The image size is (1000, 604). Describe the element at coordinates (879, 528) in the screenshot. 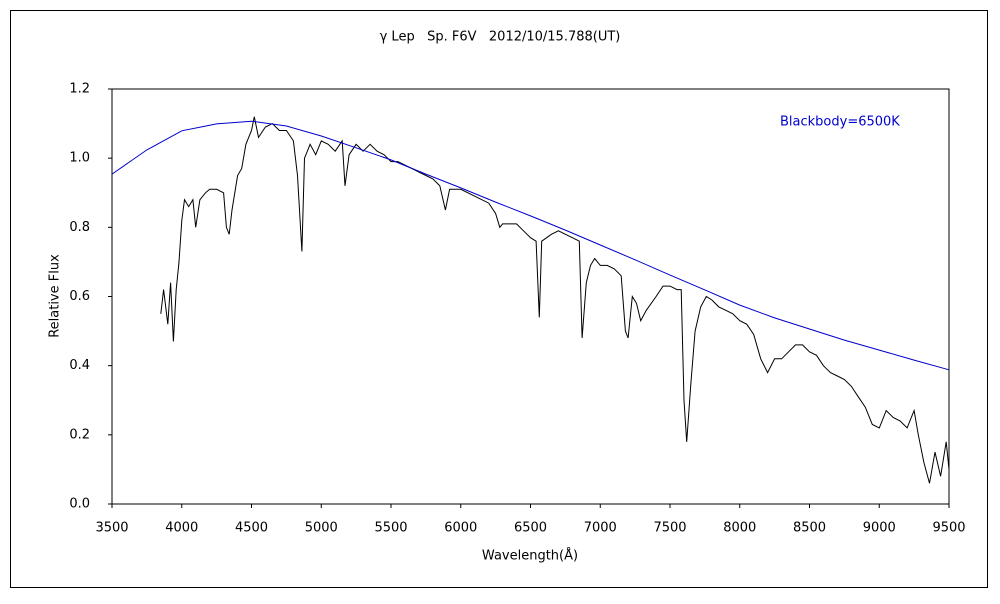

I see `x-tick-label: 9000` at that location.